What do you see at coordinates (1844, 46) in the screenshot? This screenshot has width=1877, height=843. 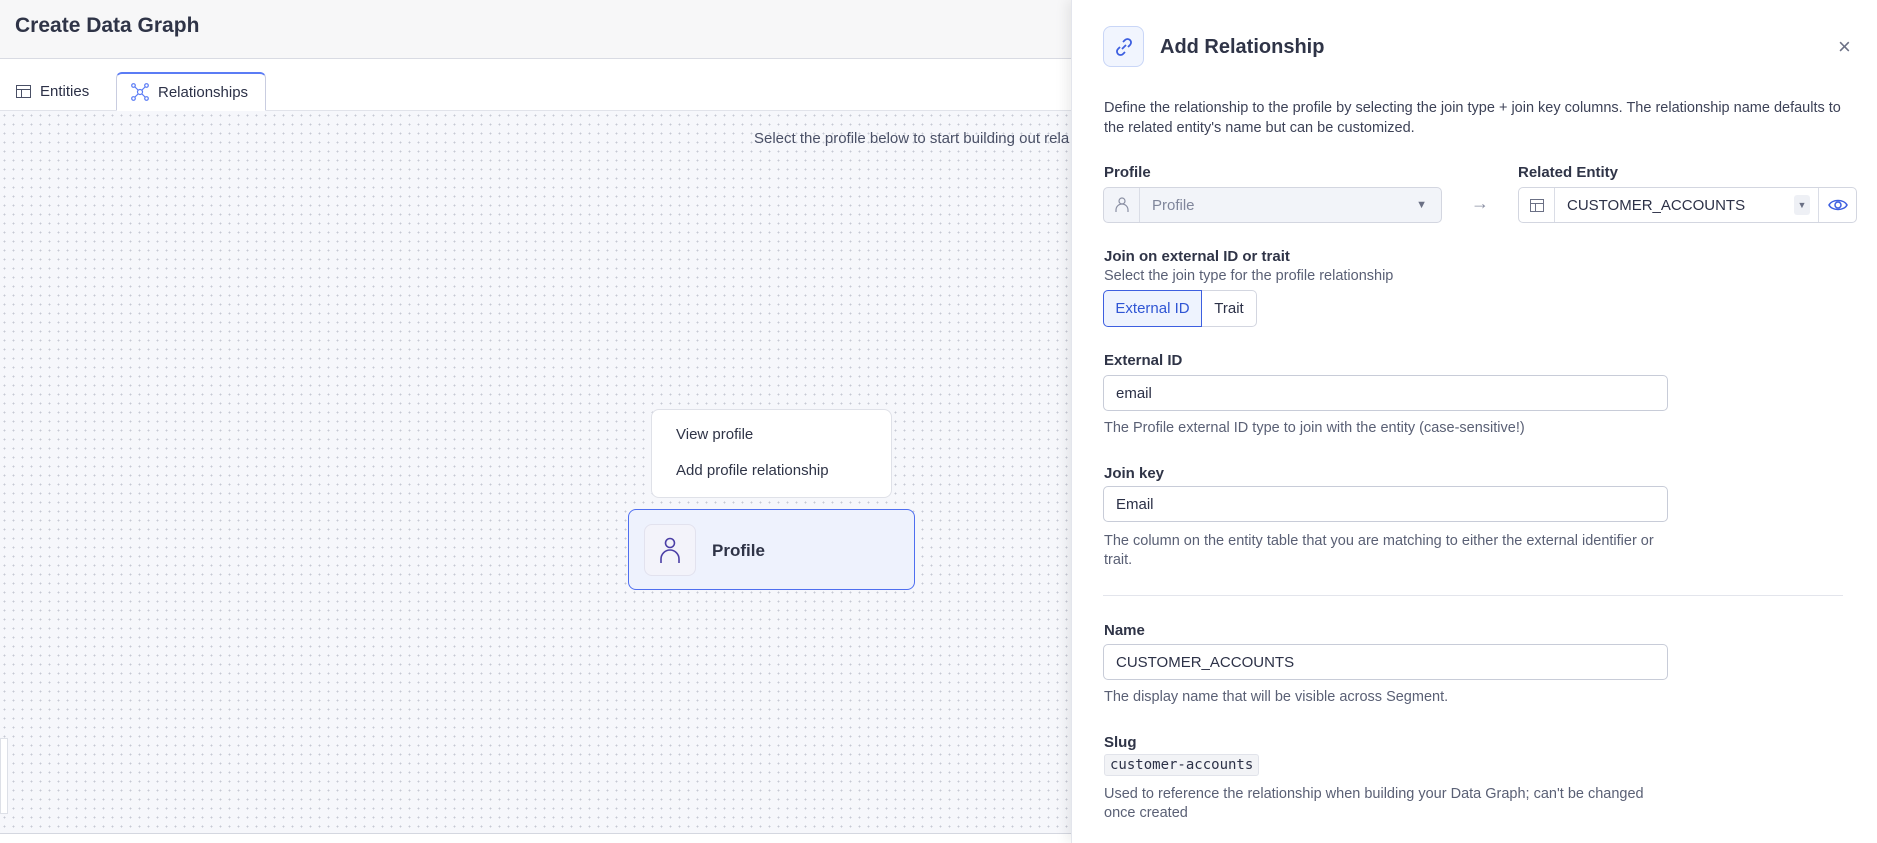 I see `close-icon: ×` at bounding box center [1844, 46].